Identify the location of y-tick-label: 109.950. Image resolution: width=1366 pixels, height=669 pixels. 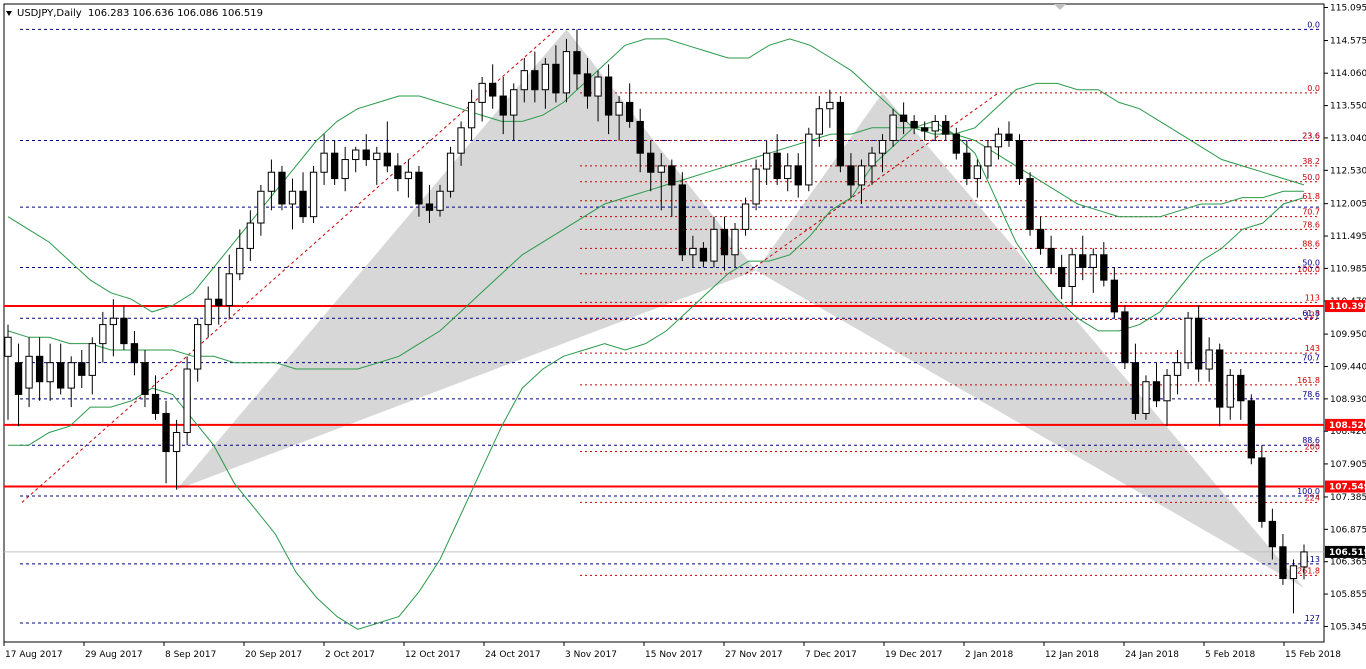
(1348, 335).